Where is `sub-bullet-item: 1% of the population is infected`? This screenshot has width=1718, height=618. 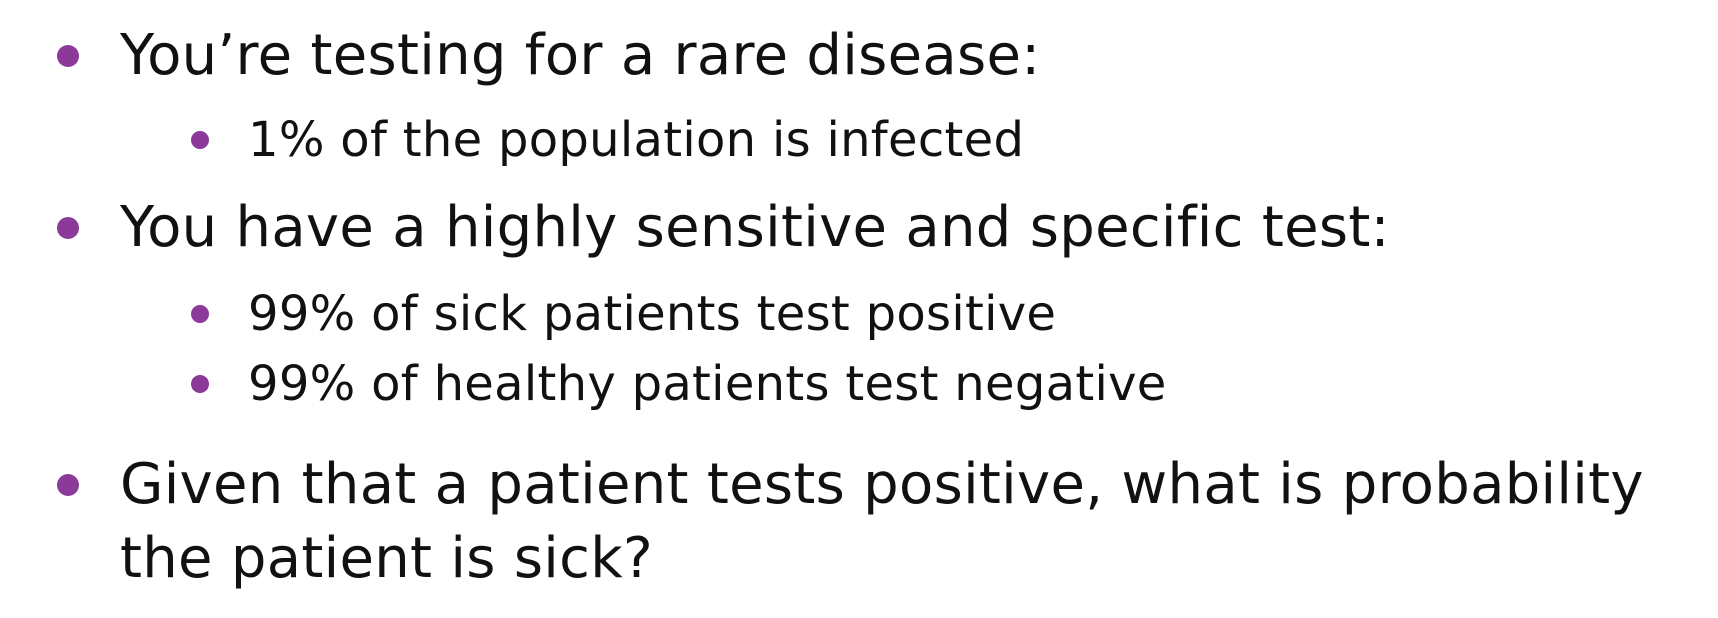
sub-bullet-item: 1% of the population is infected is located at coordinates (608, 140).